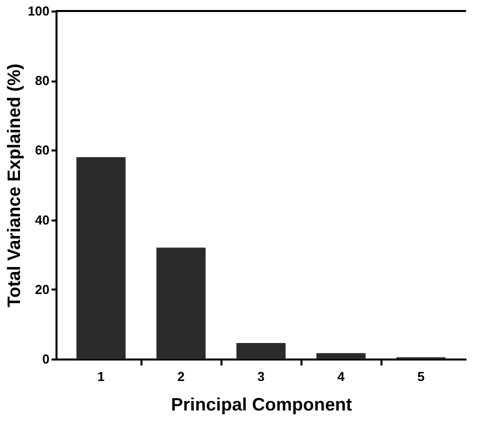 This screenshot has height=428, width=501. I want to click on y-tick-label: 0, so click(46, 359).